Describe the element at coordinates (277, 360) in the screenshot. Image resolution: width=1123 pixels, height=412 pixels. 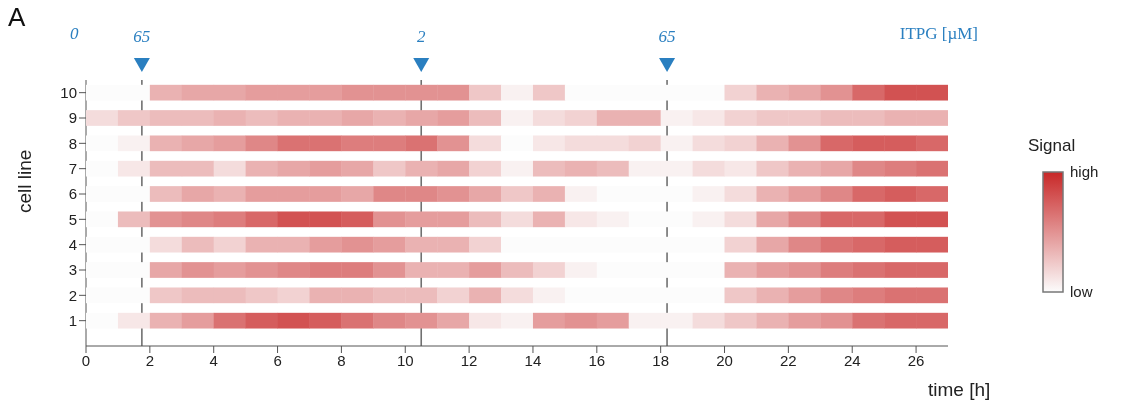
I see `x-tick-label: 6` at that location.